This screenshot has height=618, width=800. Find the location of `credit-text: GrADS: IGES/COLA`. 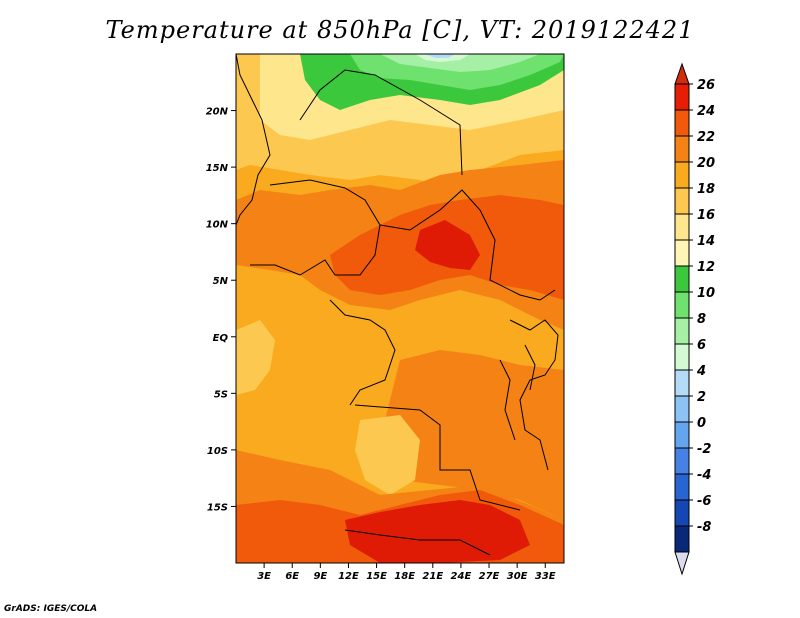

credit-text: GrADS: IGES/COLA is located at coordinates (51, 609).